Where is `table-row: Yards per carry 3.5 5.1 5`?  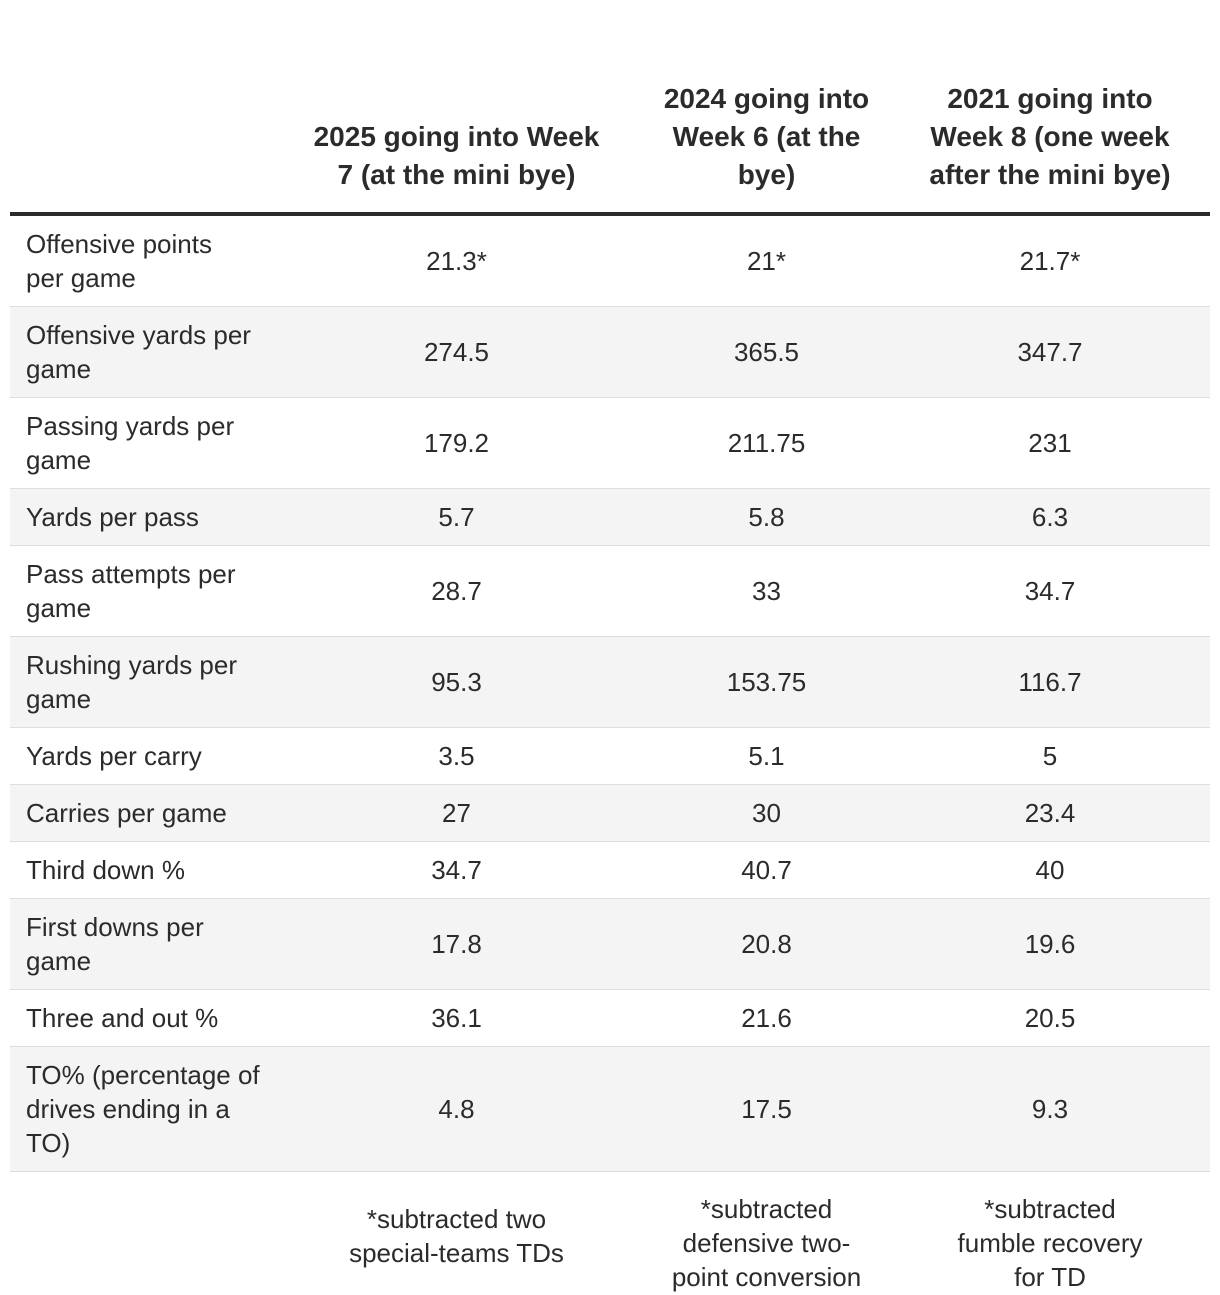 table-row: Yards per carry 3.5 5.1 5 is located at coordinates (610, 756).